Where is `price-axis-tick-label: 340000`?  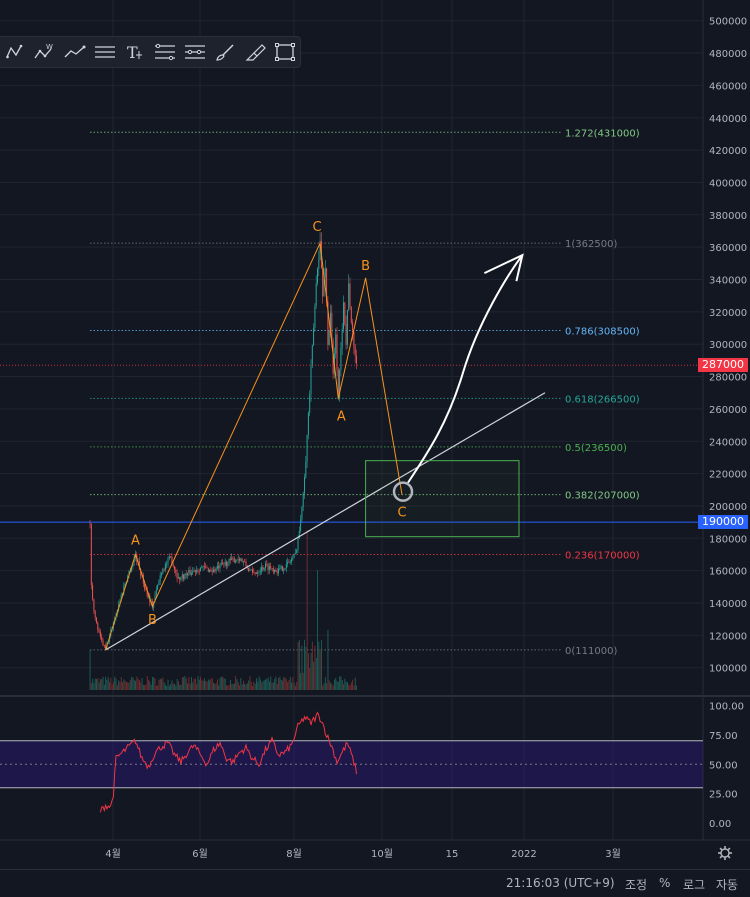
price-axis-tick-label: 340000 is located at coordinates (728, 281).